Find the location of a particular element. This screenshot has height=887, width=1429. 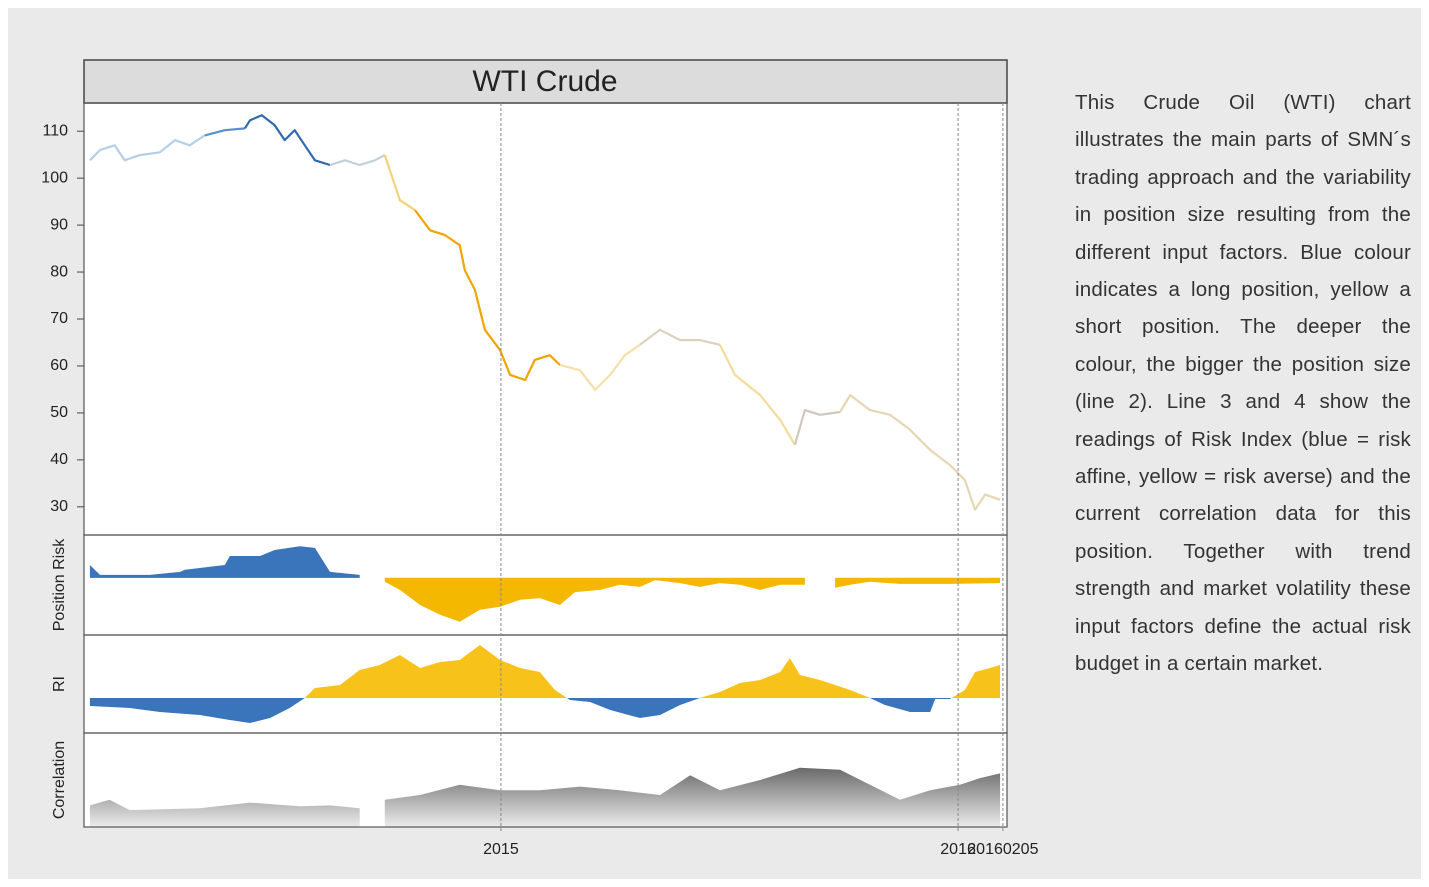

y-tick-label: 100 is located at coordinates (54, 177).